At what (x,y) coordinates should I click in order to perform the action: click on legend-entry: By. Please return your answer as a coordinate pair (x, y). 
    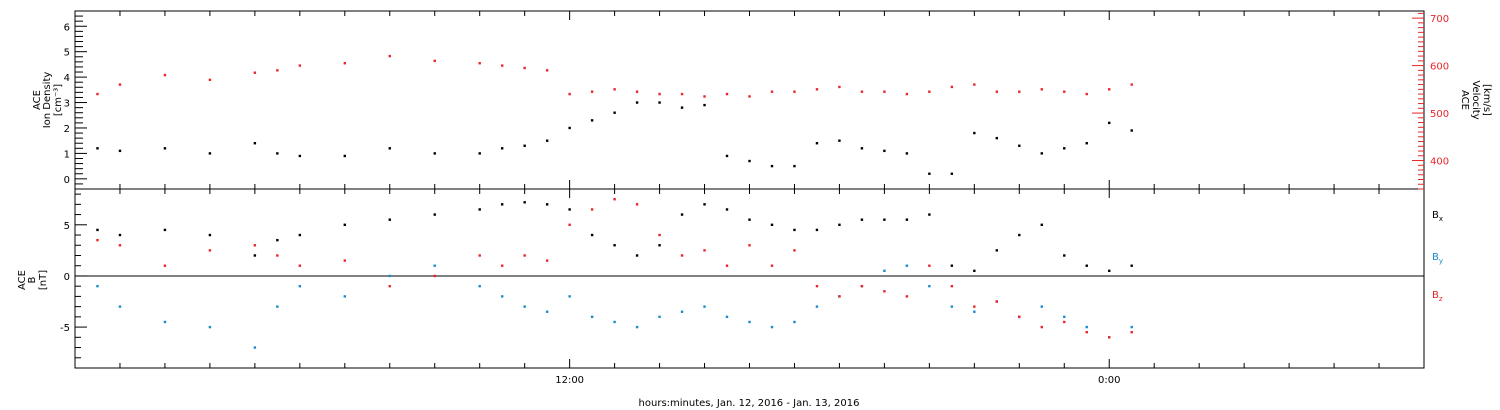
    Looking at the image, I should click on (1437, 258).